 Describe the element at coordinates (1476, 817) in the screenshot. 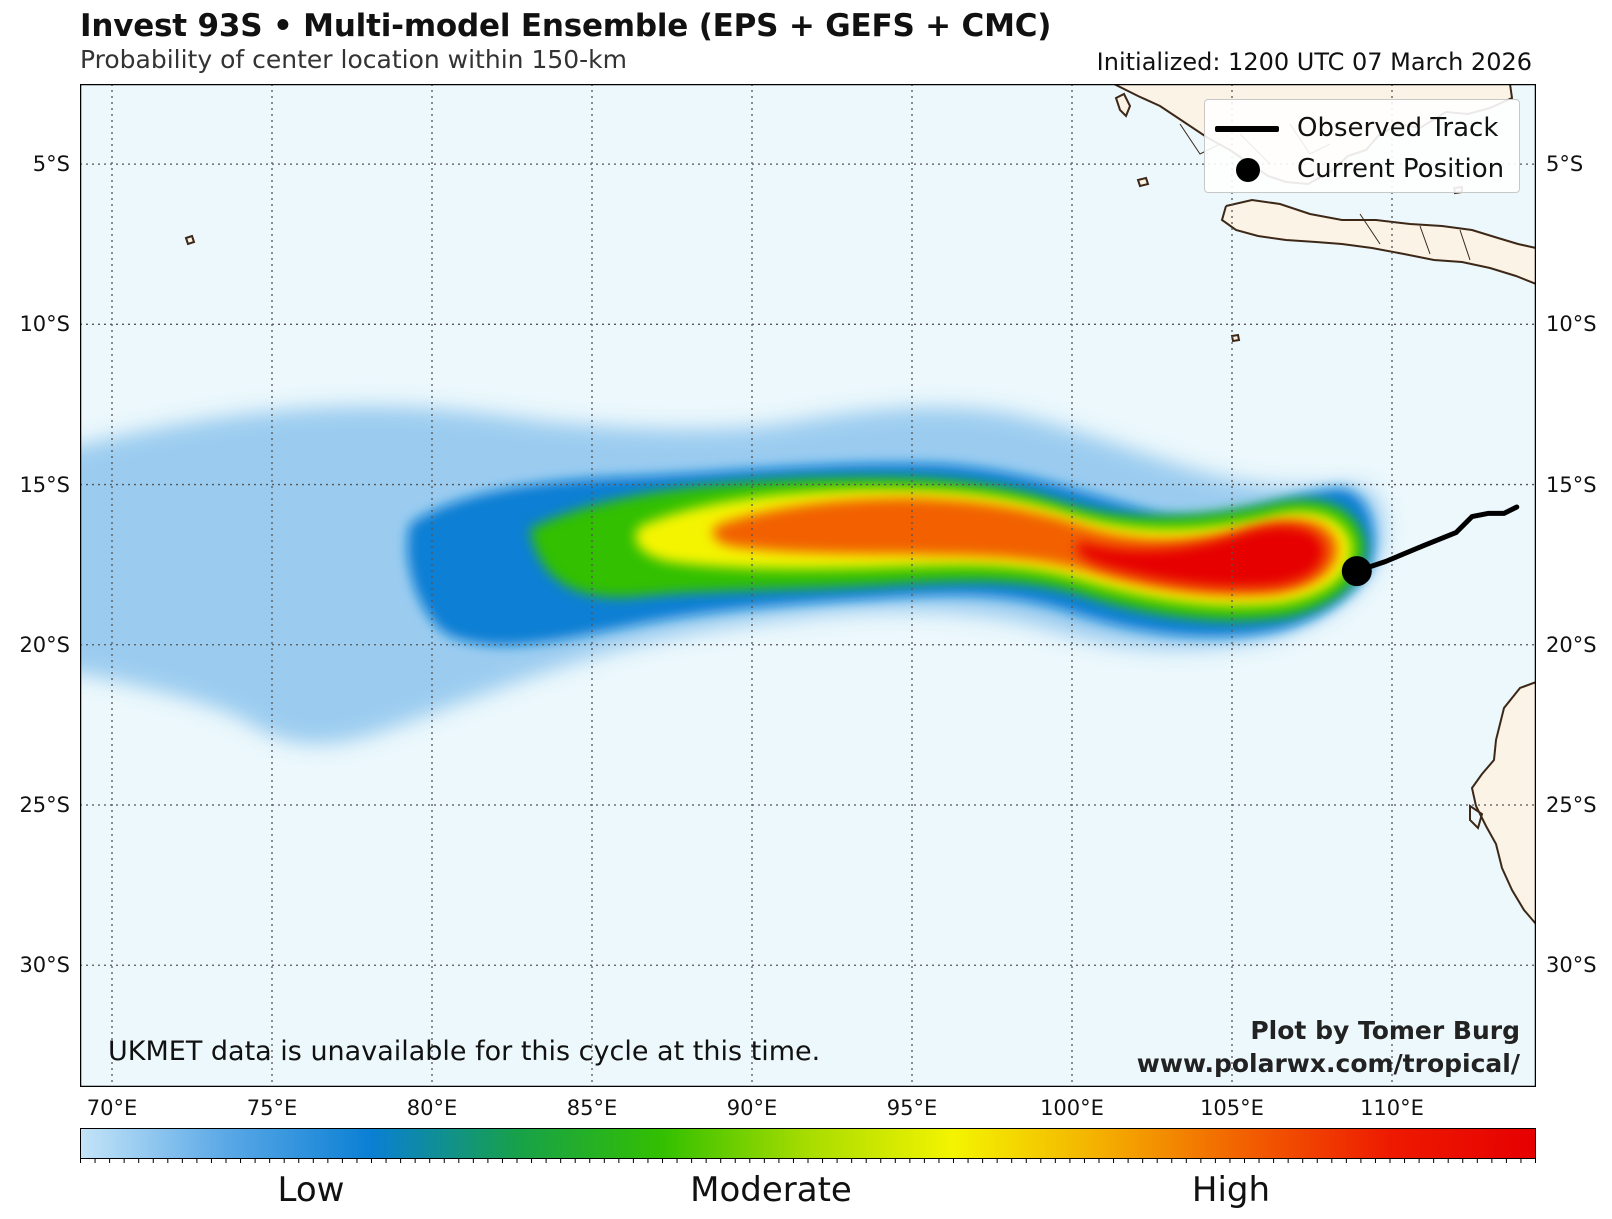

I see `australia-bay` at that location.